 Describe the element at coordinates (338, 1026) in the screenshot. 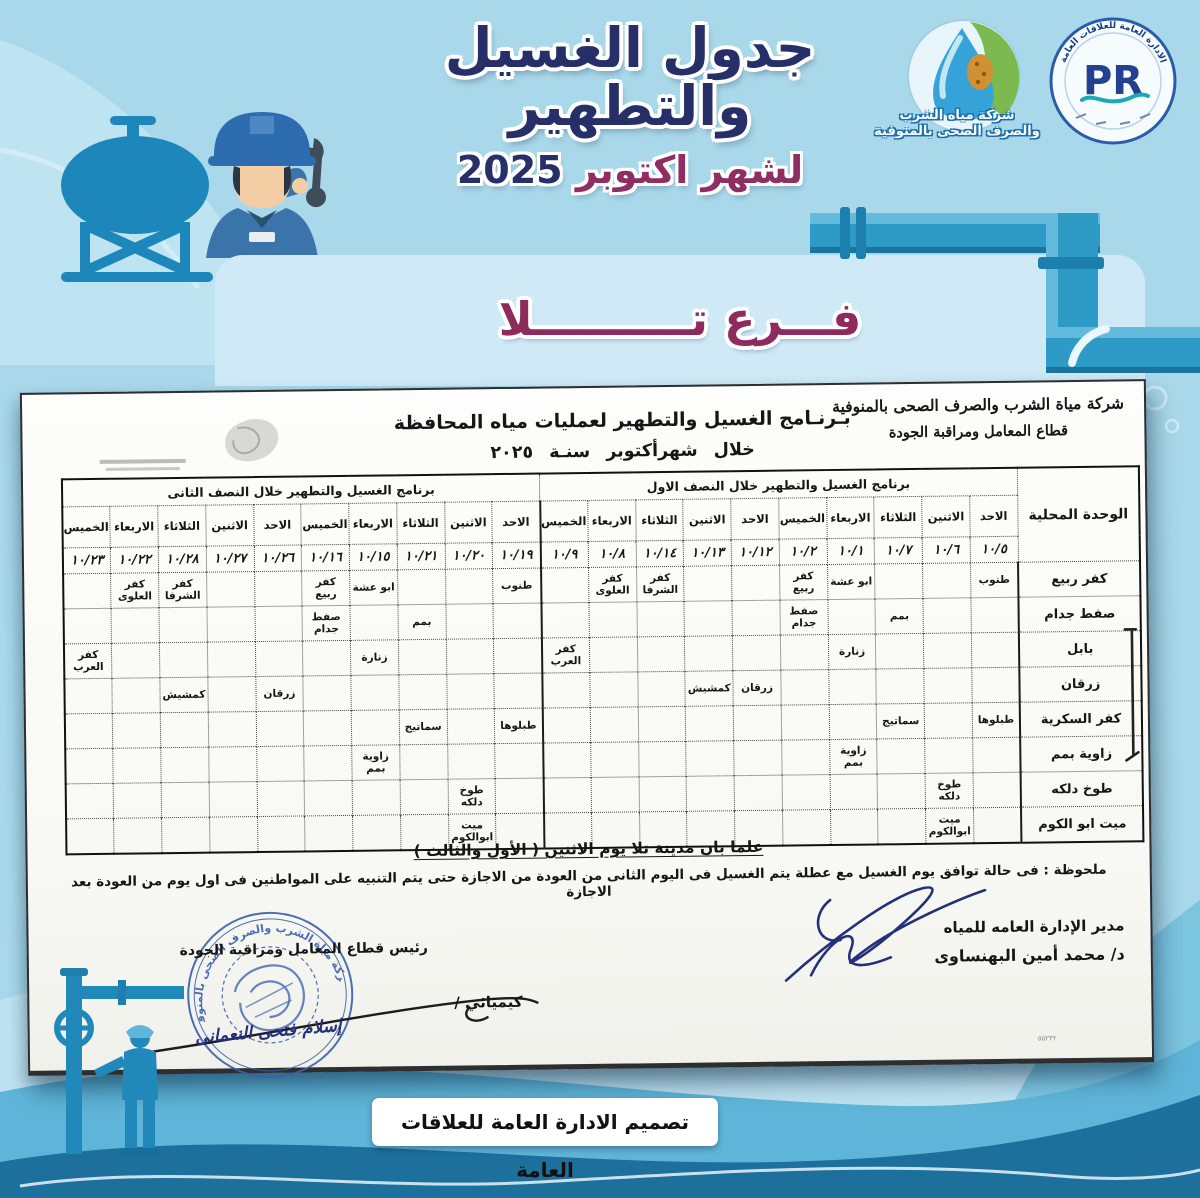

I see `chemist-signature-mark` at that location.